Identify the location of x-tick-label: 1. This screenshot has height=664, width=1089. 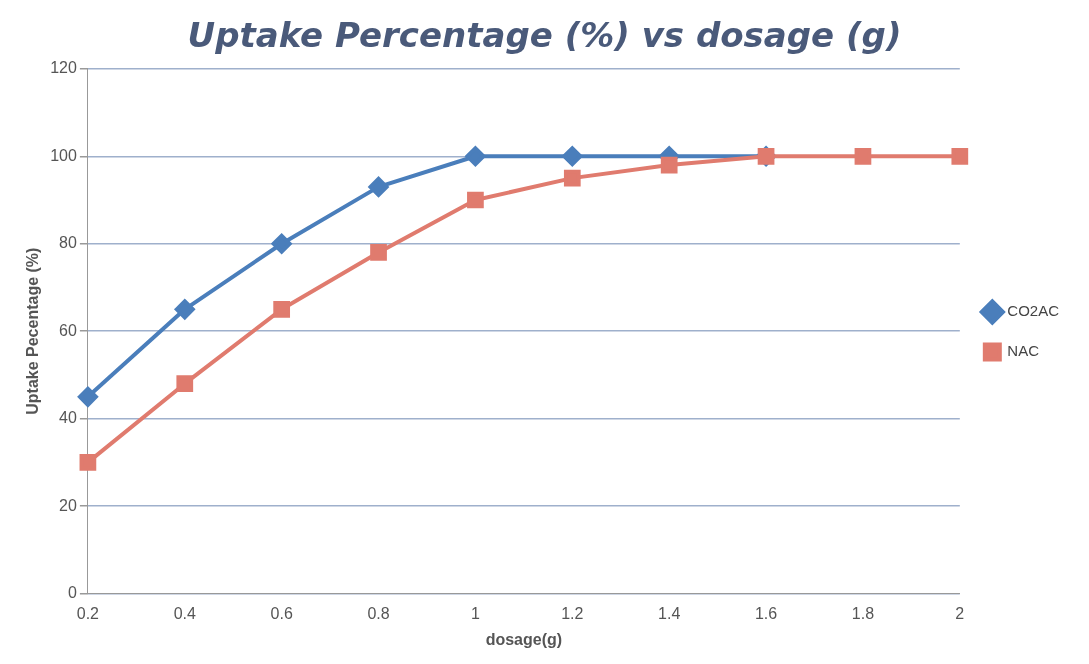
(475, 613).